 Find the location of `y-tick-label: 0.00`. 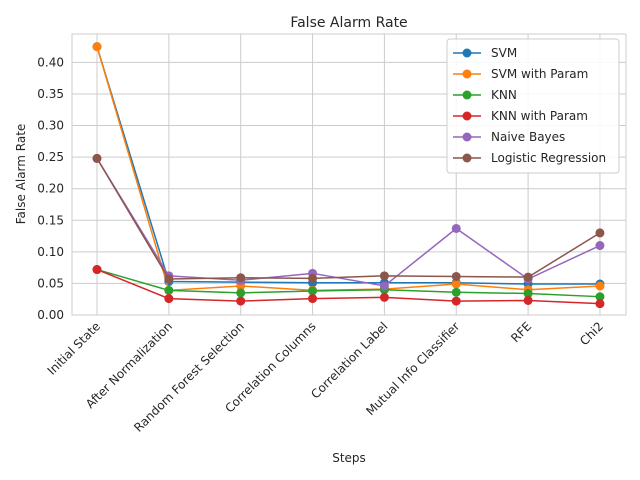

y-tick-label: 0.00 is located at coordinates (50, 315).